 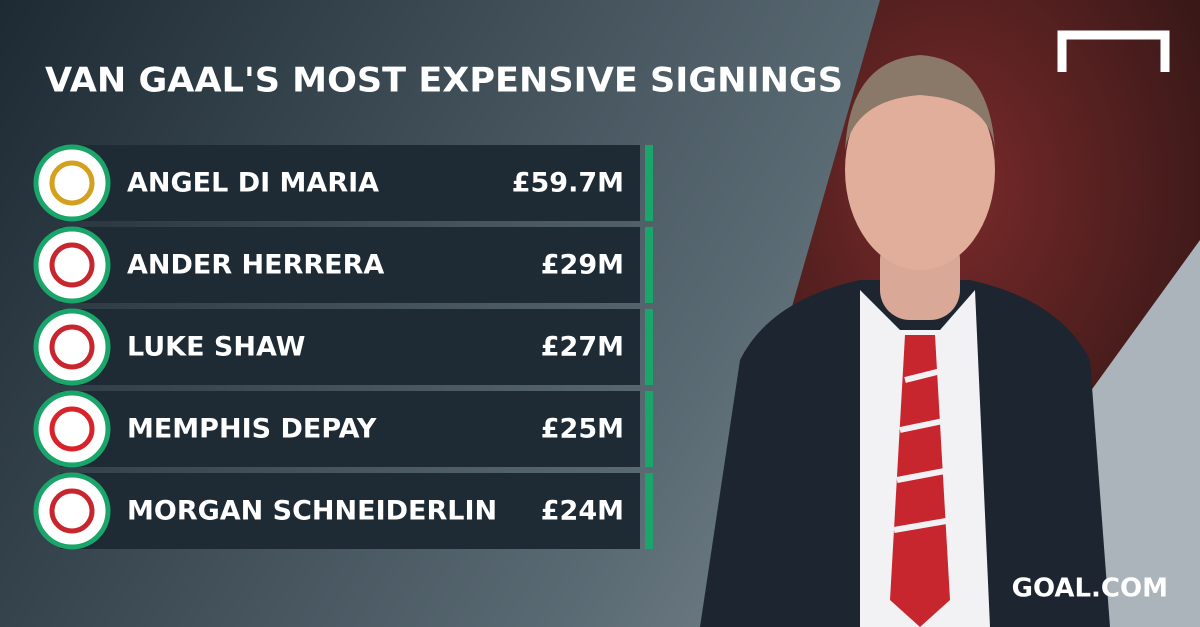 What do you see at coordinates (582, 347) in the screenshot?
I see `transfer-fee: £27M` at bounding box center [582, 347].